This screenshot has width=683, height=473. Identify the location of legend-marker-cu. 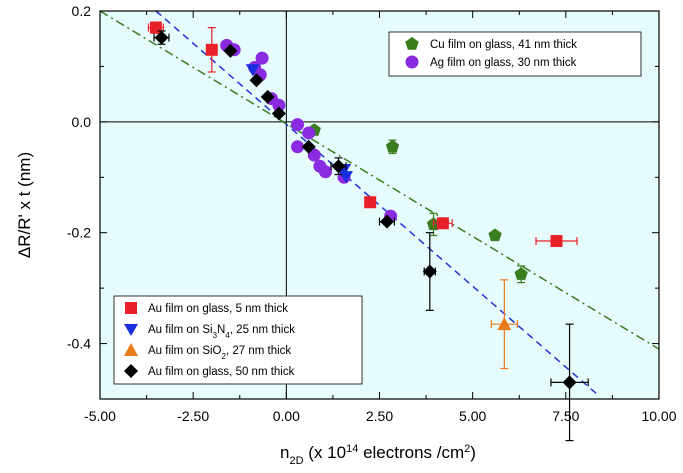
(412, 43).